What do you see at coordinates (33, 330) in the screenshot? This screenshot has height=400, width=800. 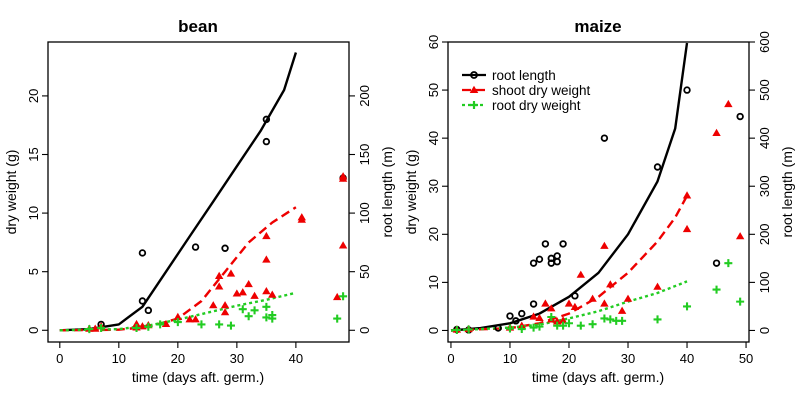 I see `bean-y-tick-label: 0` at bounding box center [33, 330].